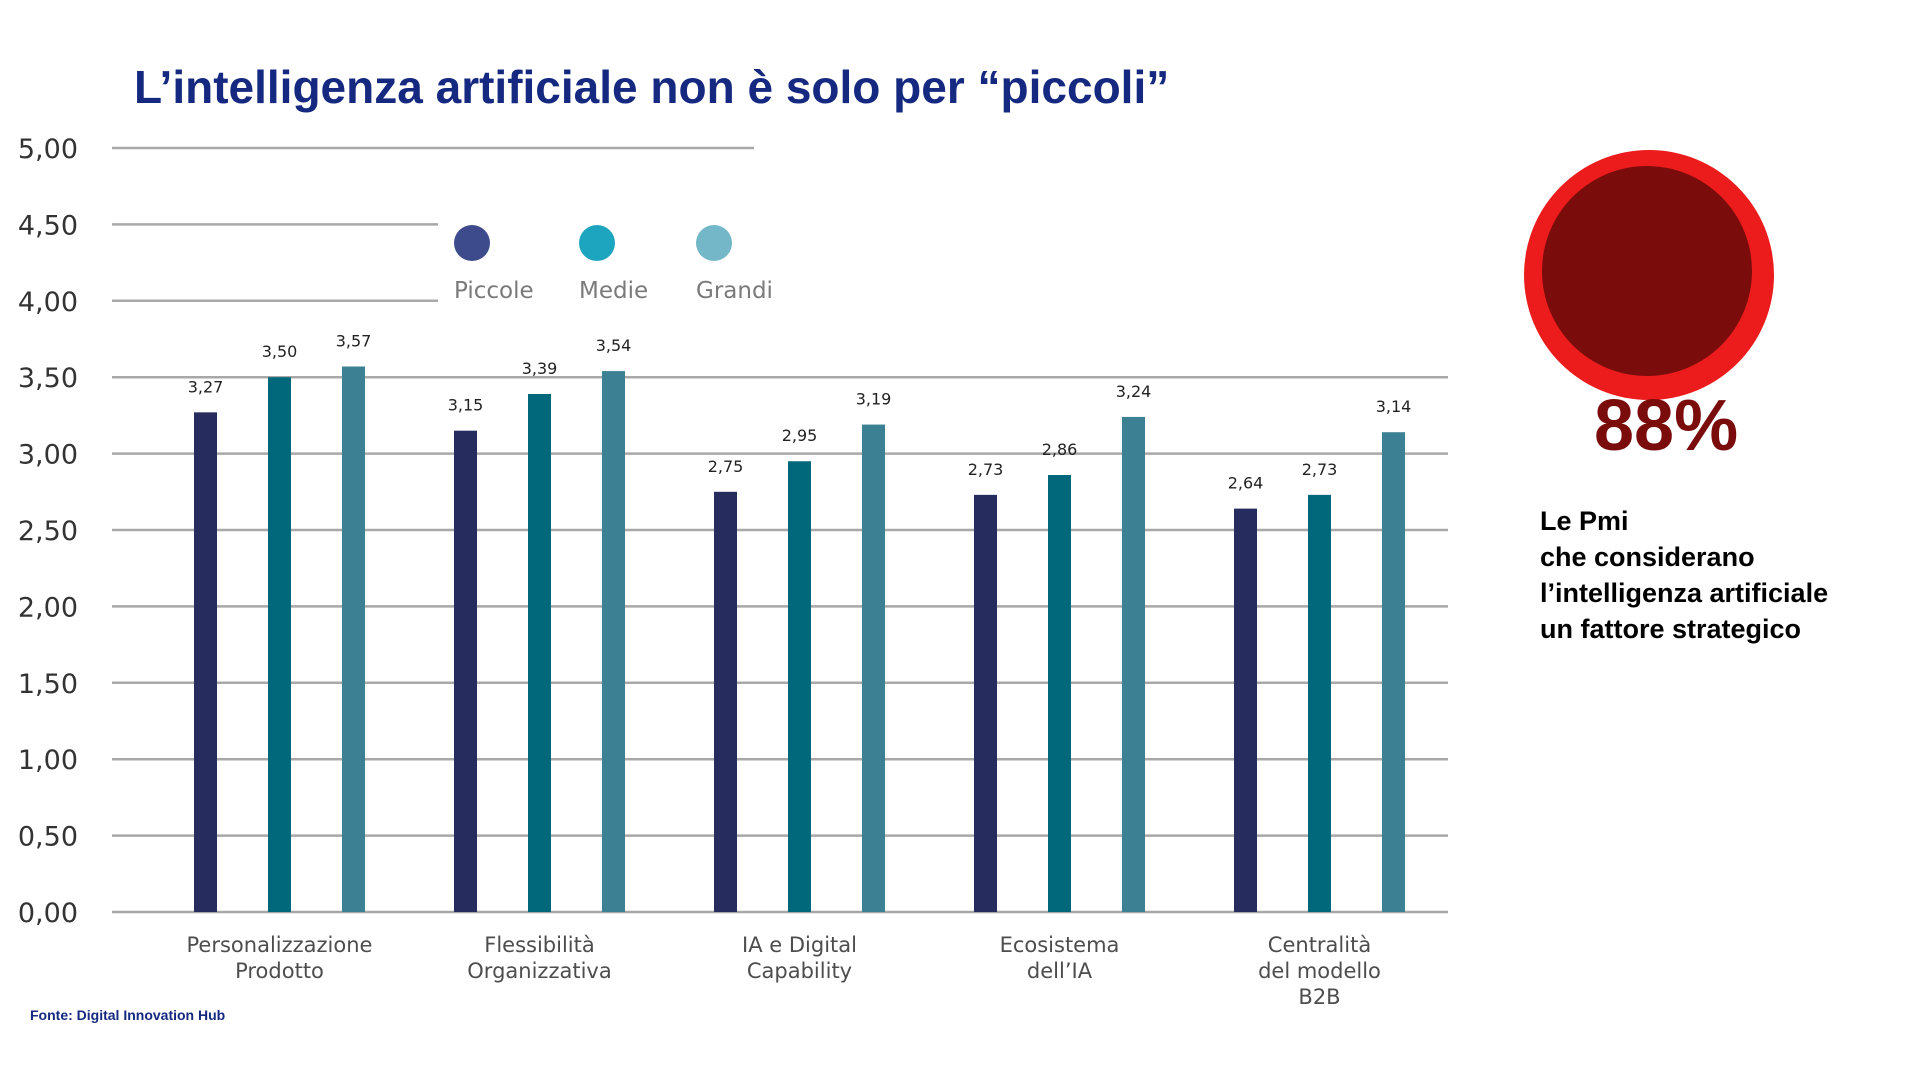  What do you see at coordinates (734, 291) in the screenshot?
I see `legend-label-grandi: Grandi` at bounding box center [734, 291].